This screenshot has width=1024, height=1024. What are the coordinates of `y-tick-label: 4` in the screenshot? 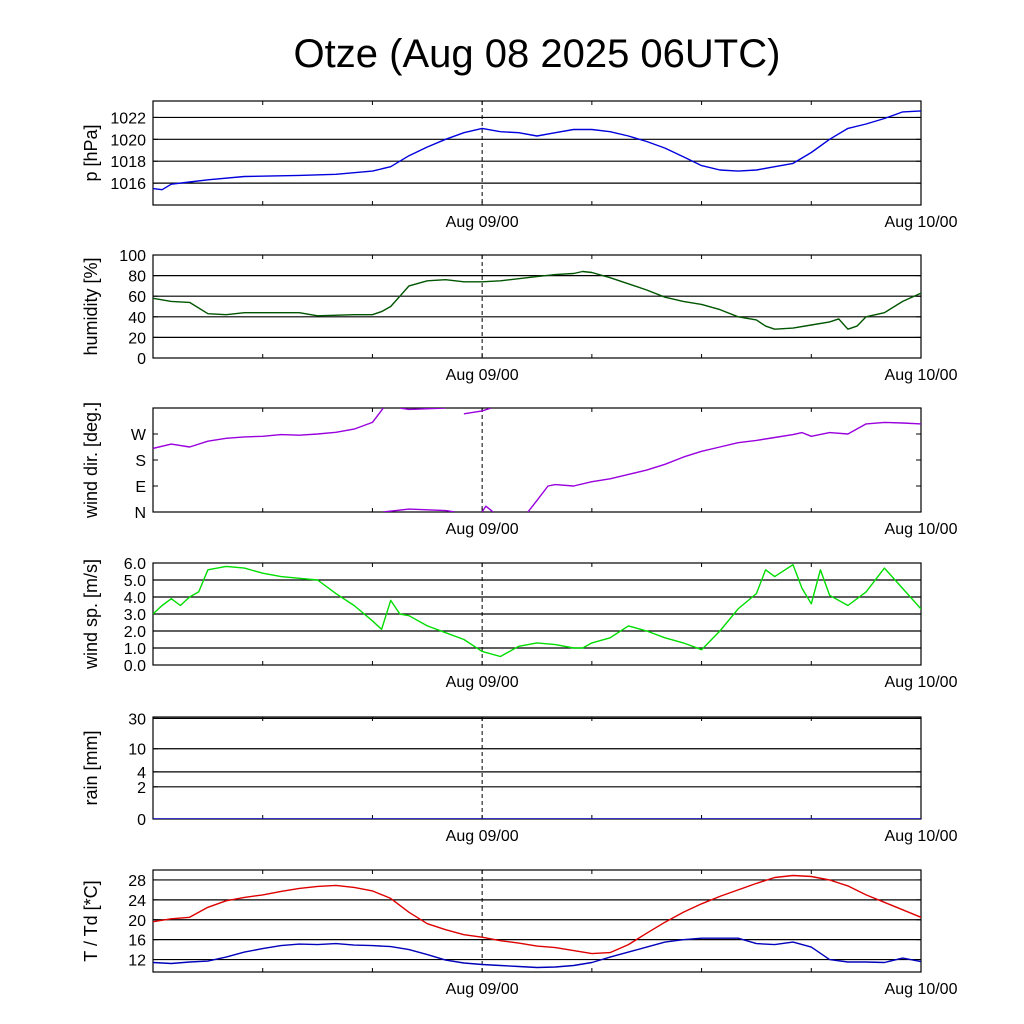 It's located at (141, 773).